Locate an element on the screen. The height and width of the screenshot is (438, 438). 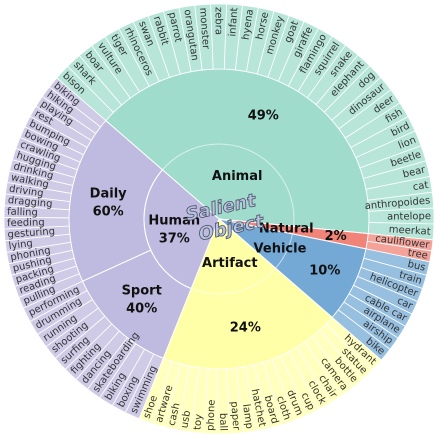
leaf-label: monster is located at coordinates (204, 28).